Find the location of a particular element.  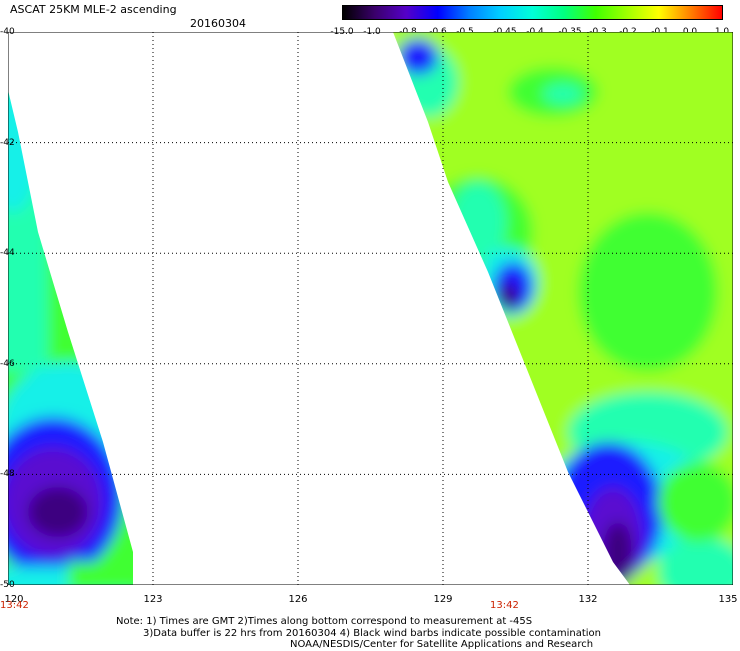

swath-left is located at coordinates (70, 337).